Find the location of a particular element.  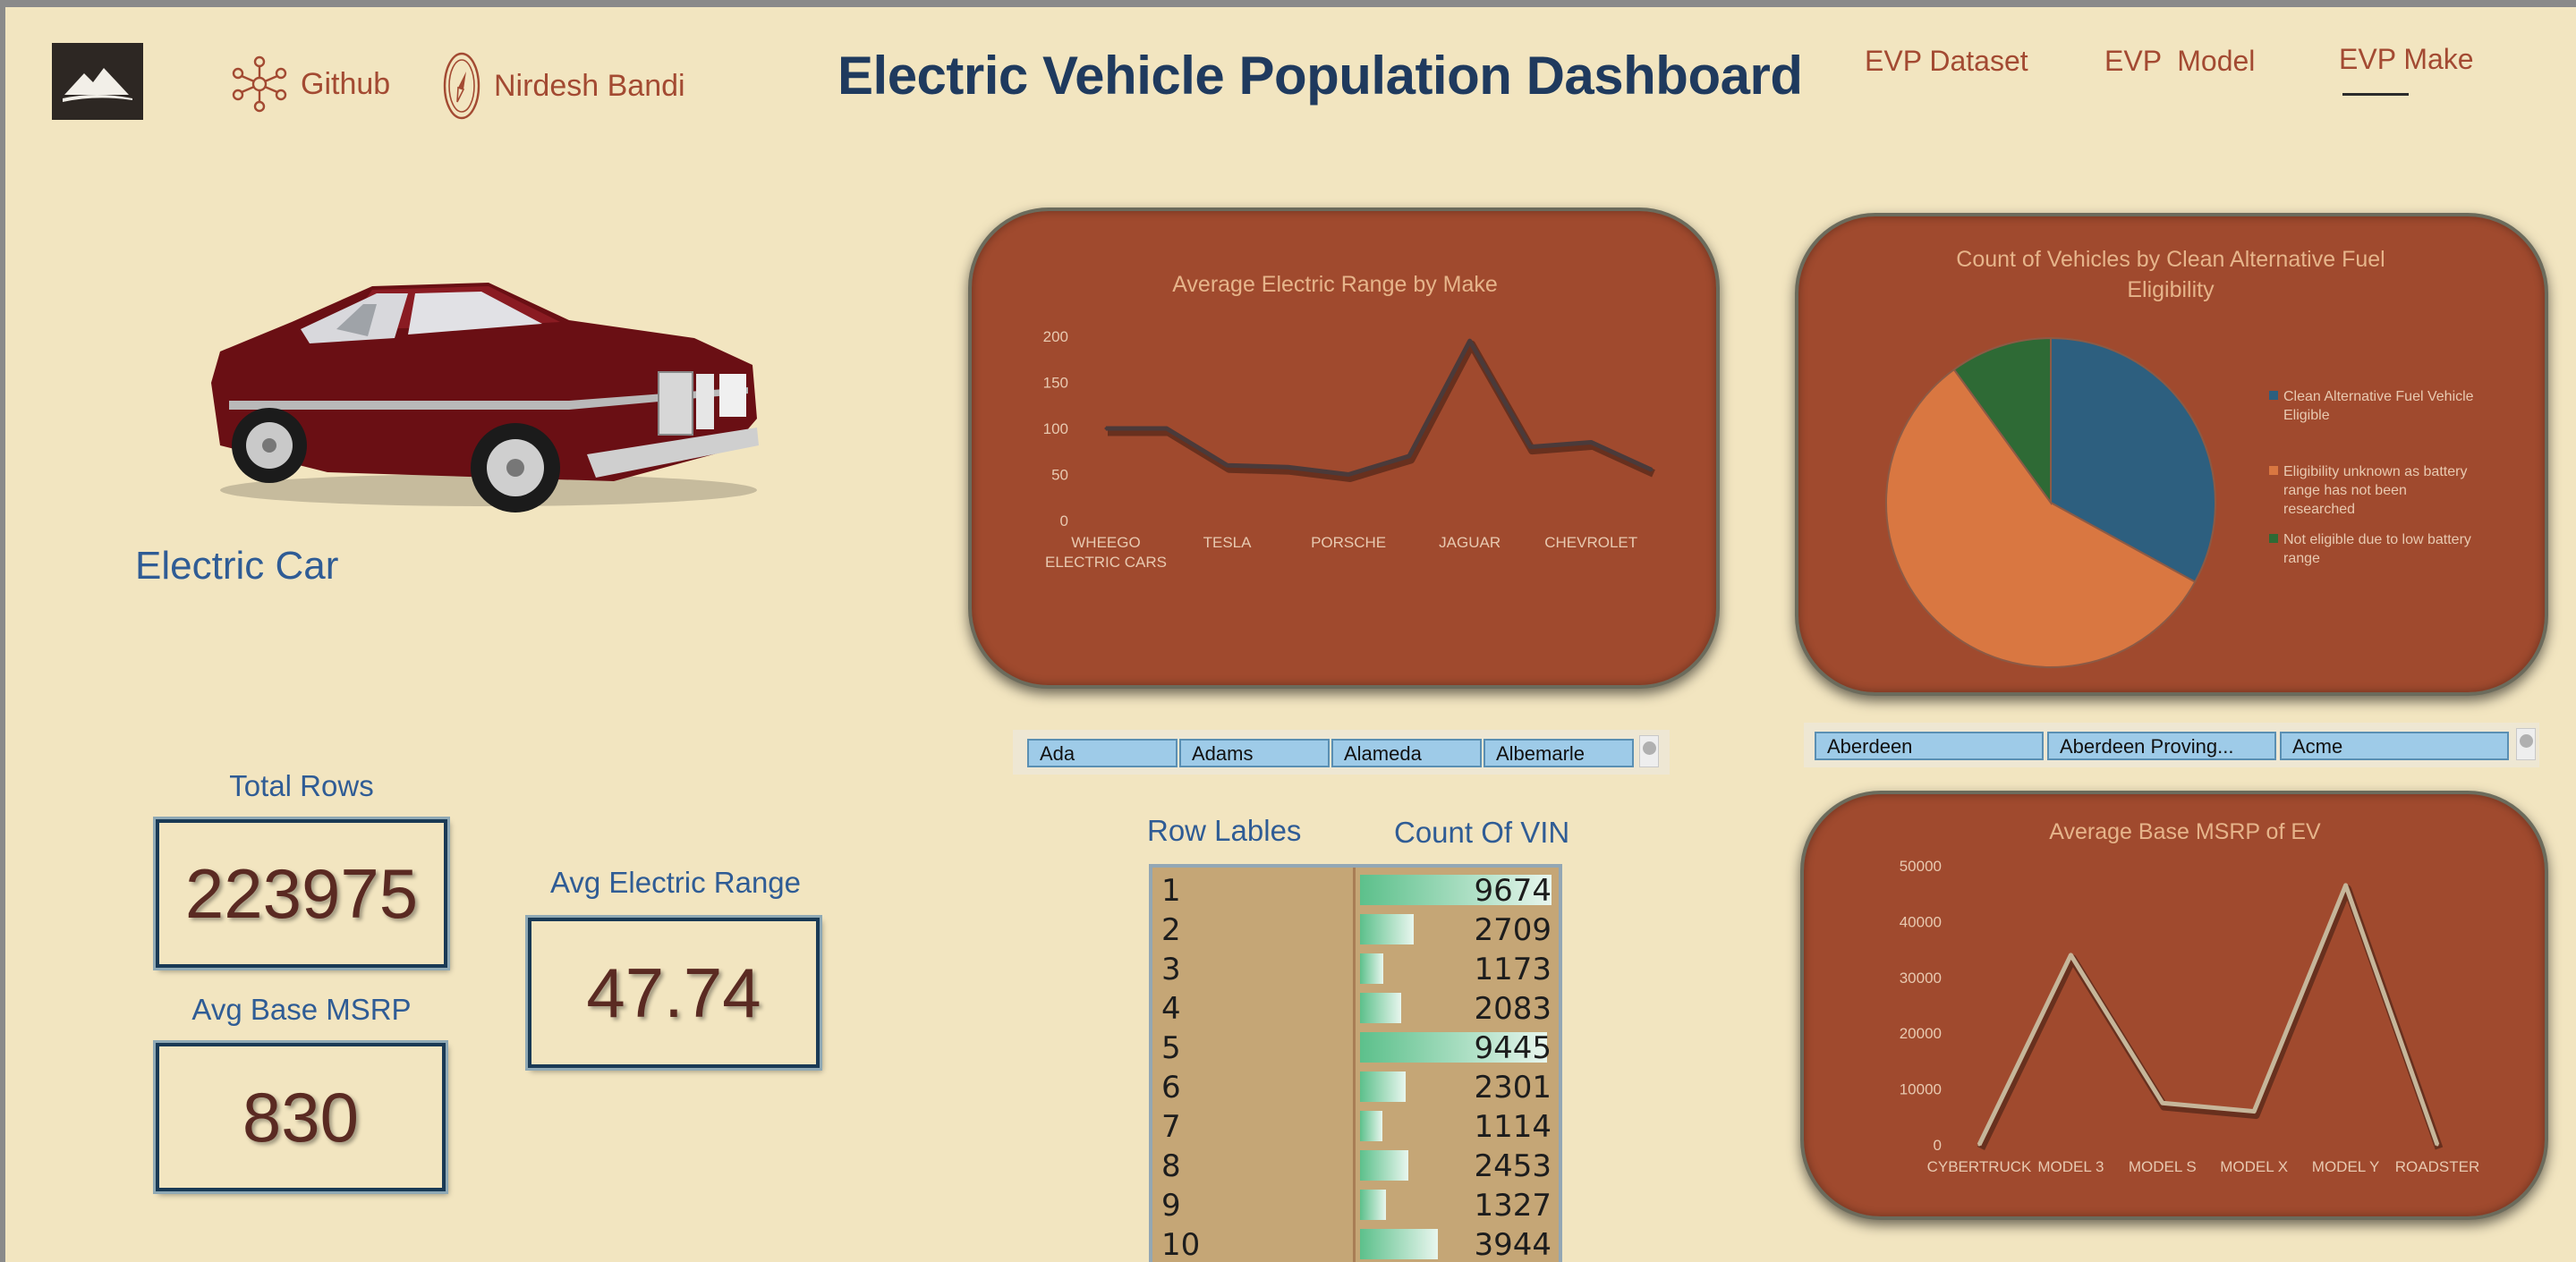

pivot-header-count: Count Of VIN is located at coordinates (1482, 832).